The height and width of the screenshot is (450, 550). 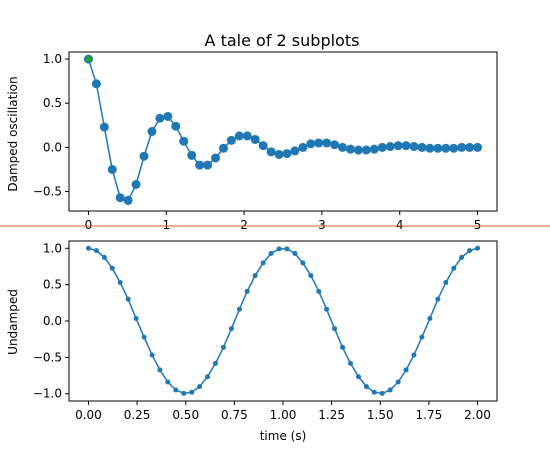 I want to click on undamped-xtick-label: 1.50, so click(x=380, y=415).